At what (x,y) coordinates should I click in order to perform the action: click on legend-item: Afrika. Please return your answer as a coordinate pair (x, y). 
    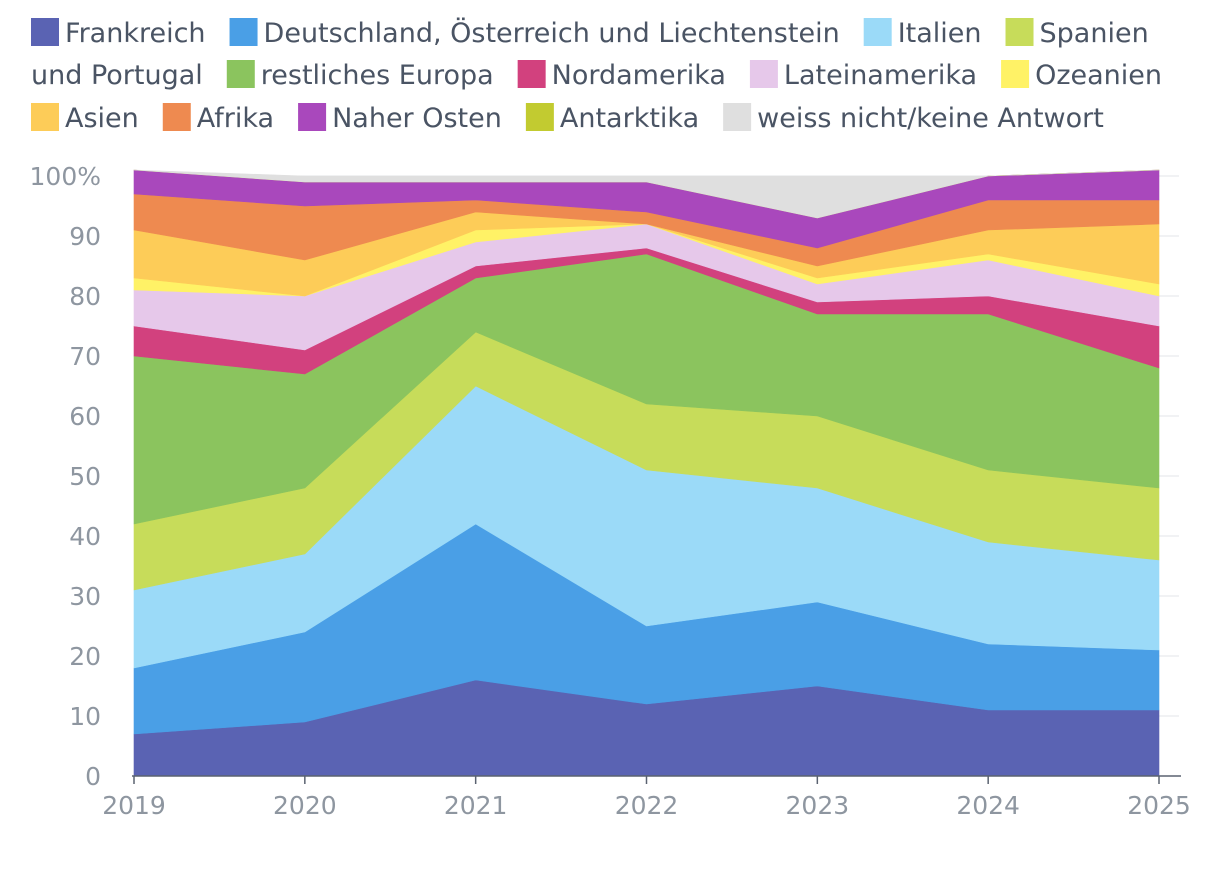
    Looking at the image, I should click on (218, 118).